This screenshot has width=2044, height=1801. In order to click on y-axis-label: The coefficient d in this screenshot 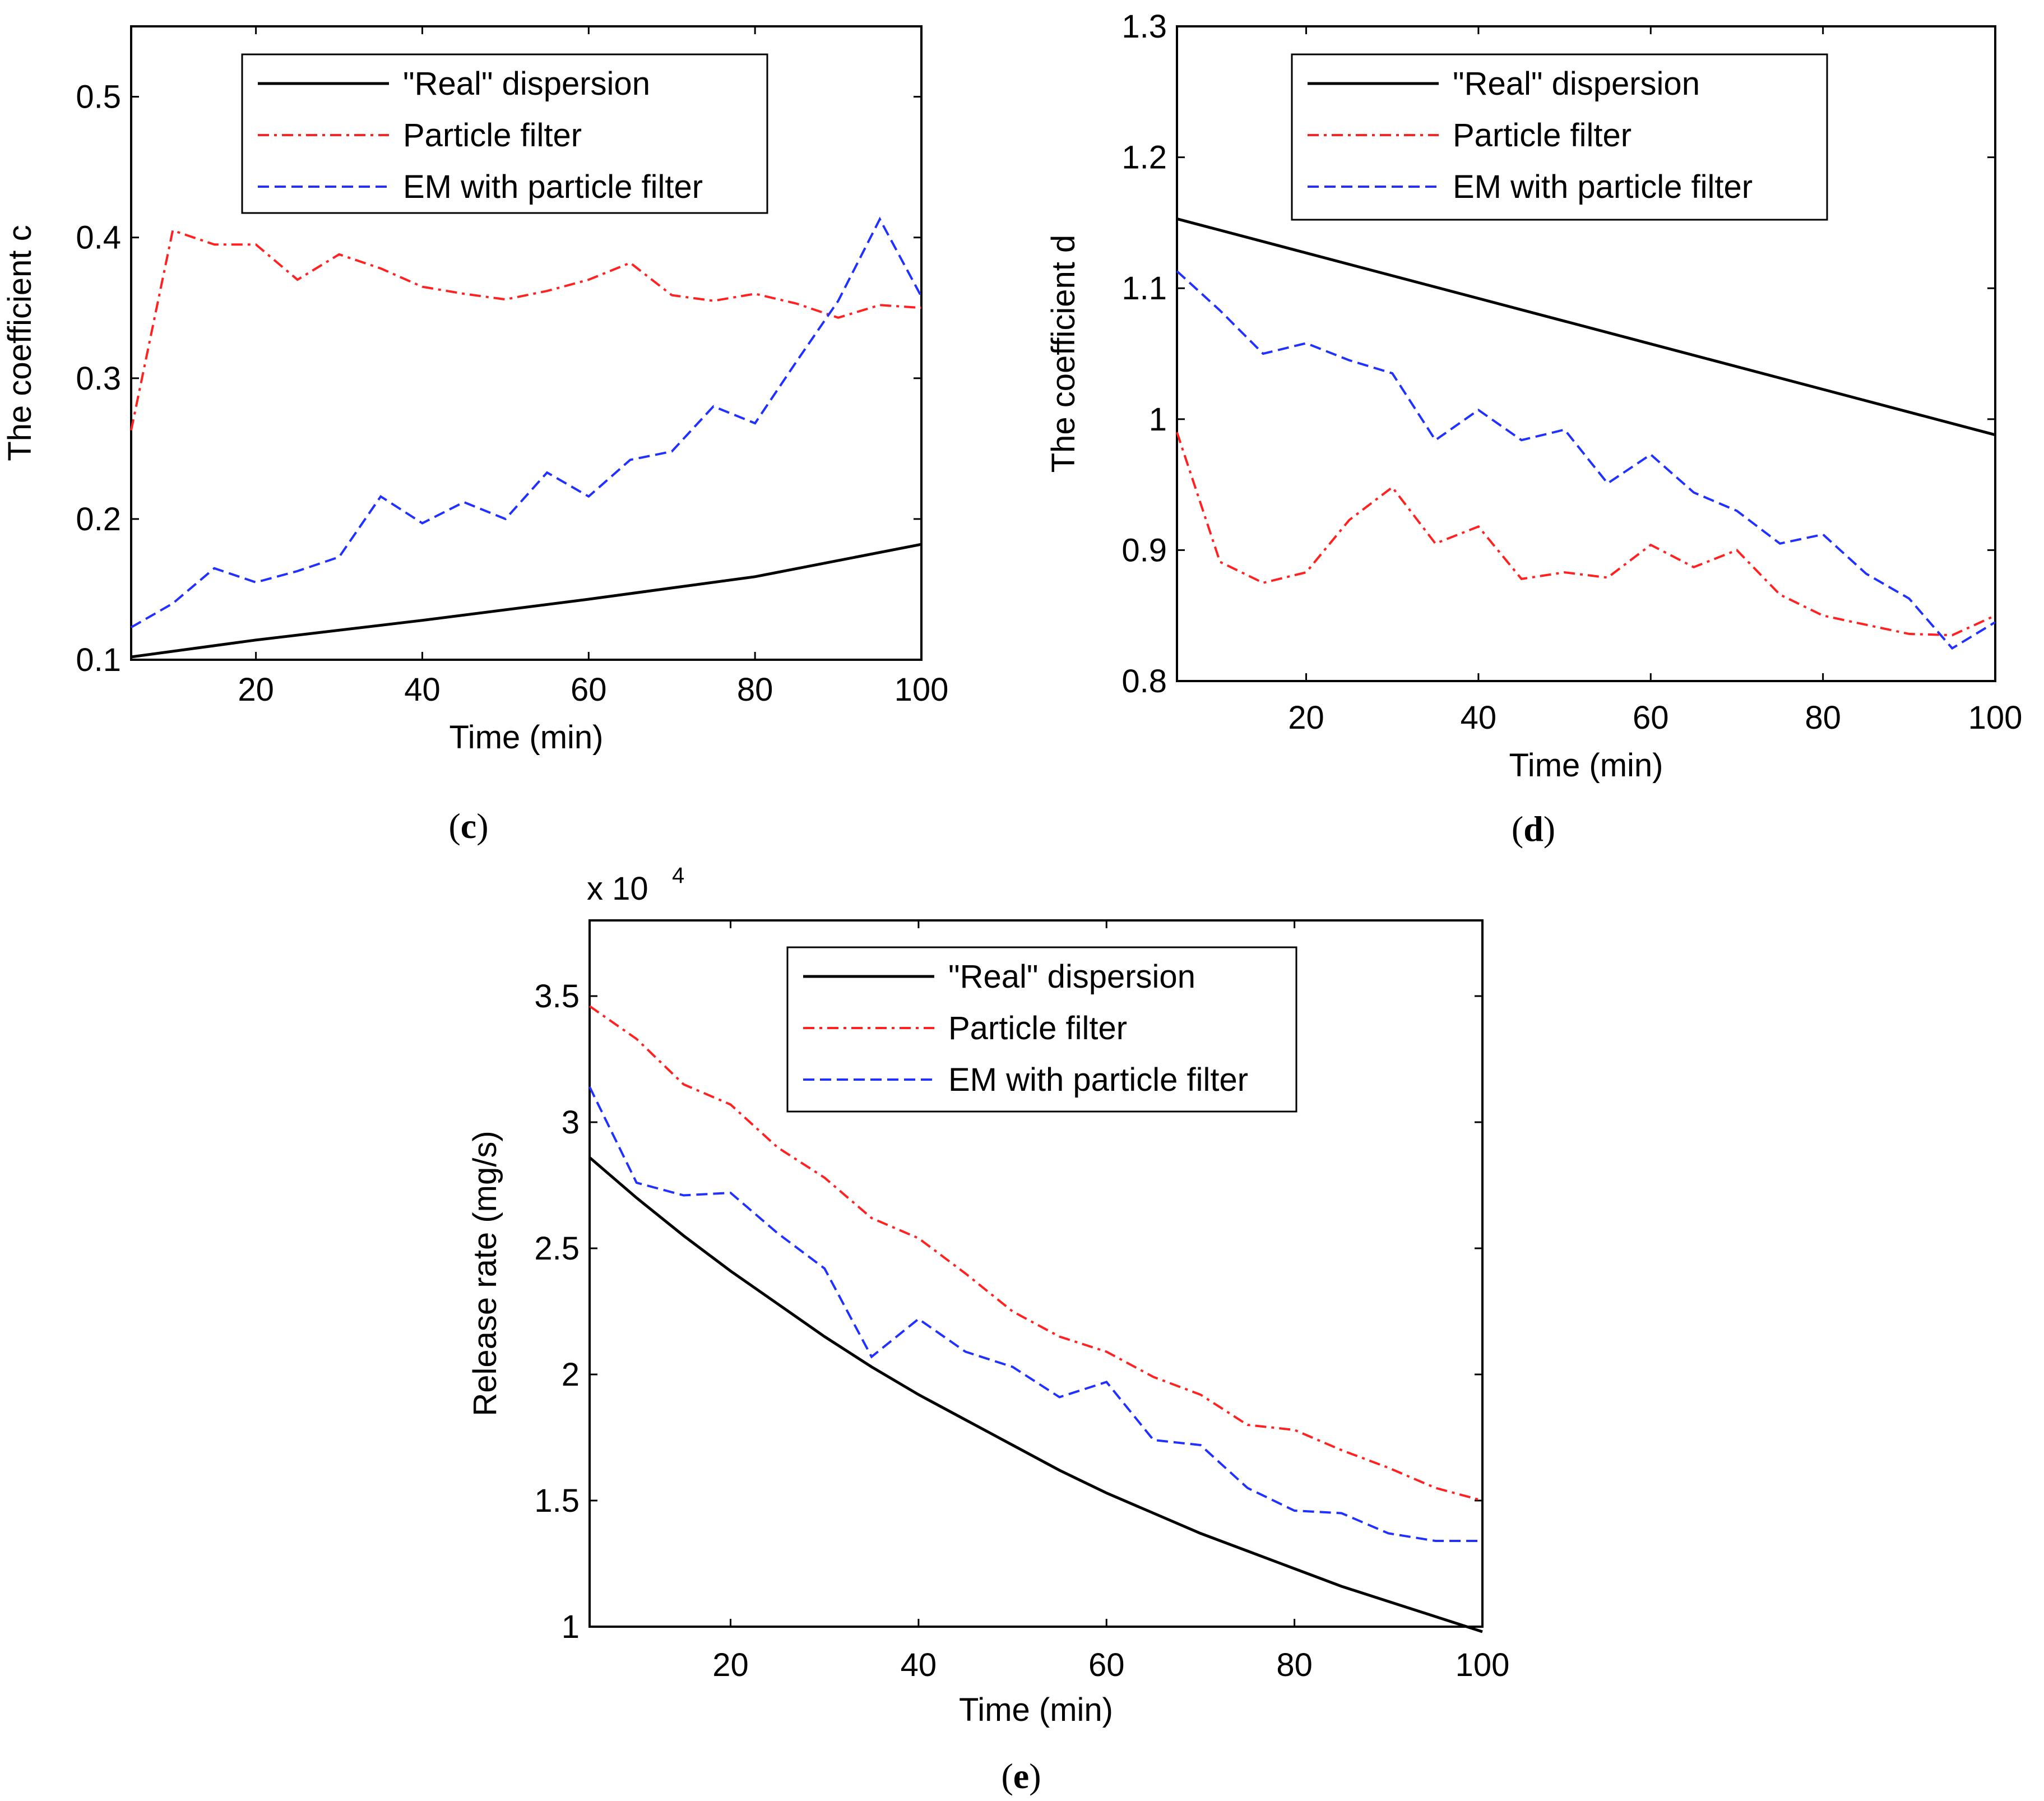, I will do `click(1063, 354)`.